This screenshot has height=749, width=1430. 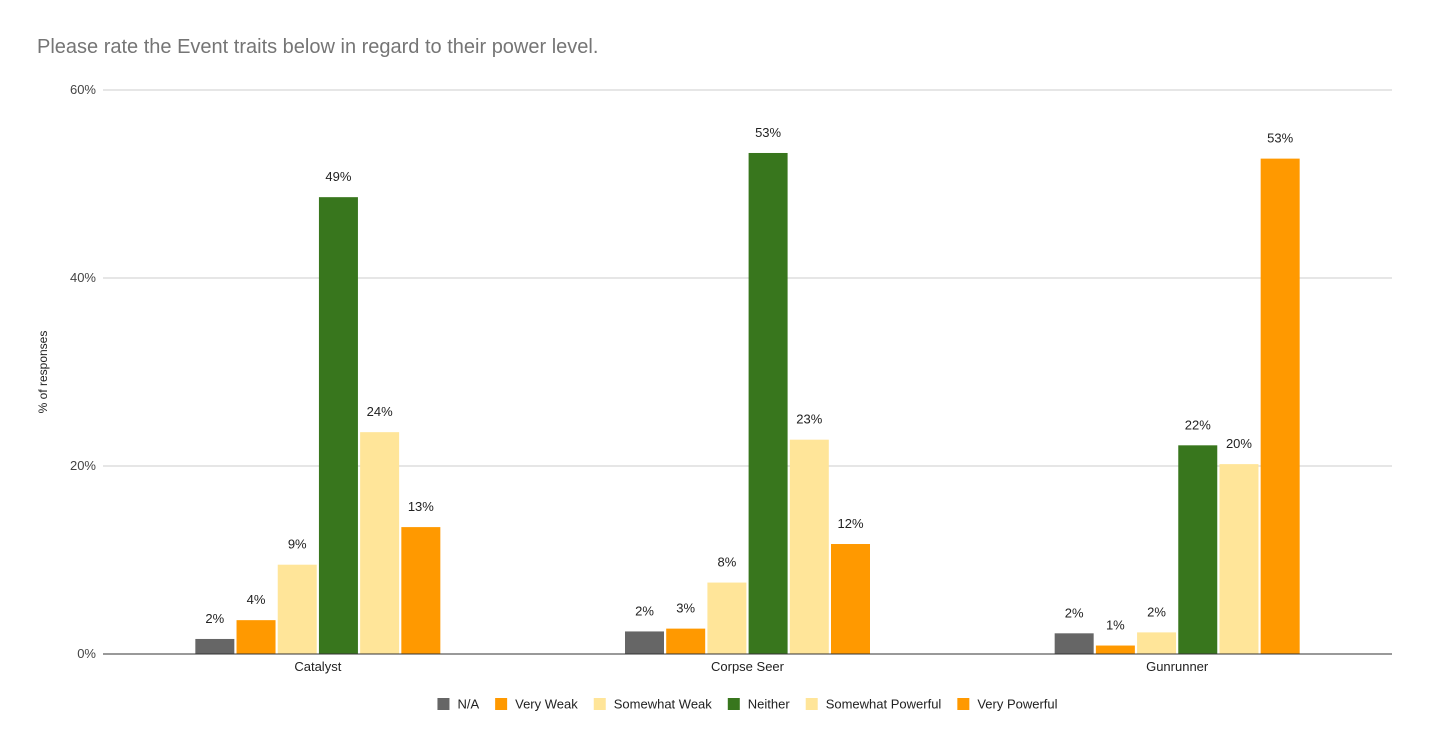 I want to click on legend-item: N/A, so click(x=458, y=704).